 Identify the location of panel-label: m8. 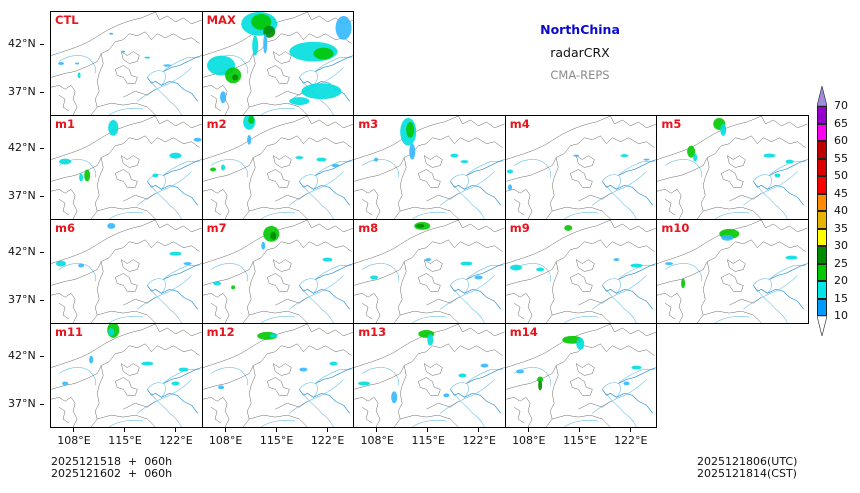
(368, 228).